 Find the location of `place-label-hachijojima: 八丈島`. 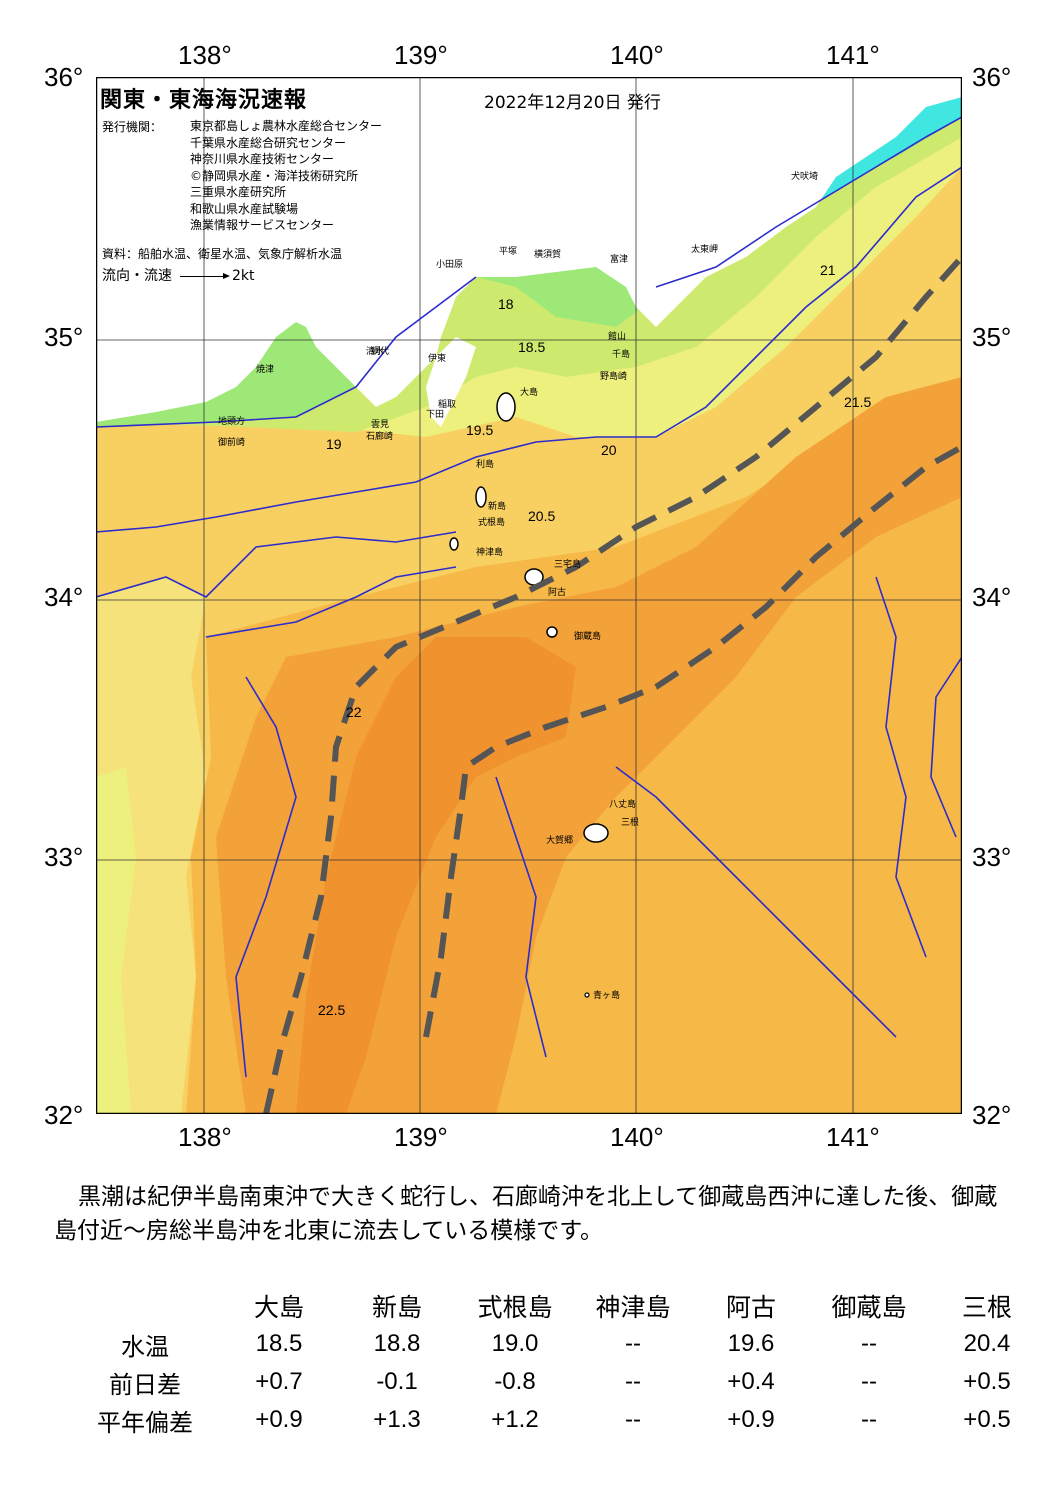

place-label-hachijojima: 八丈島 is located at coordinates (622, 804).